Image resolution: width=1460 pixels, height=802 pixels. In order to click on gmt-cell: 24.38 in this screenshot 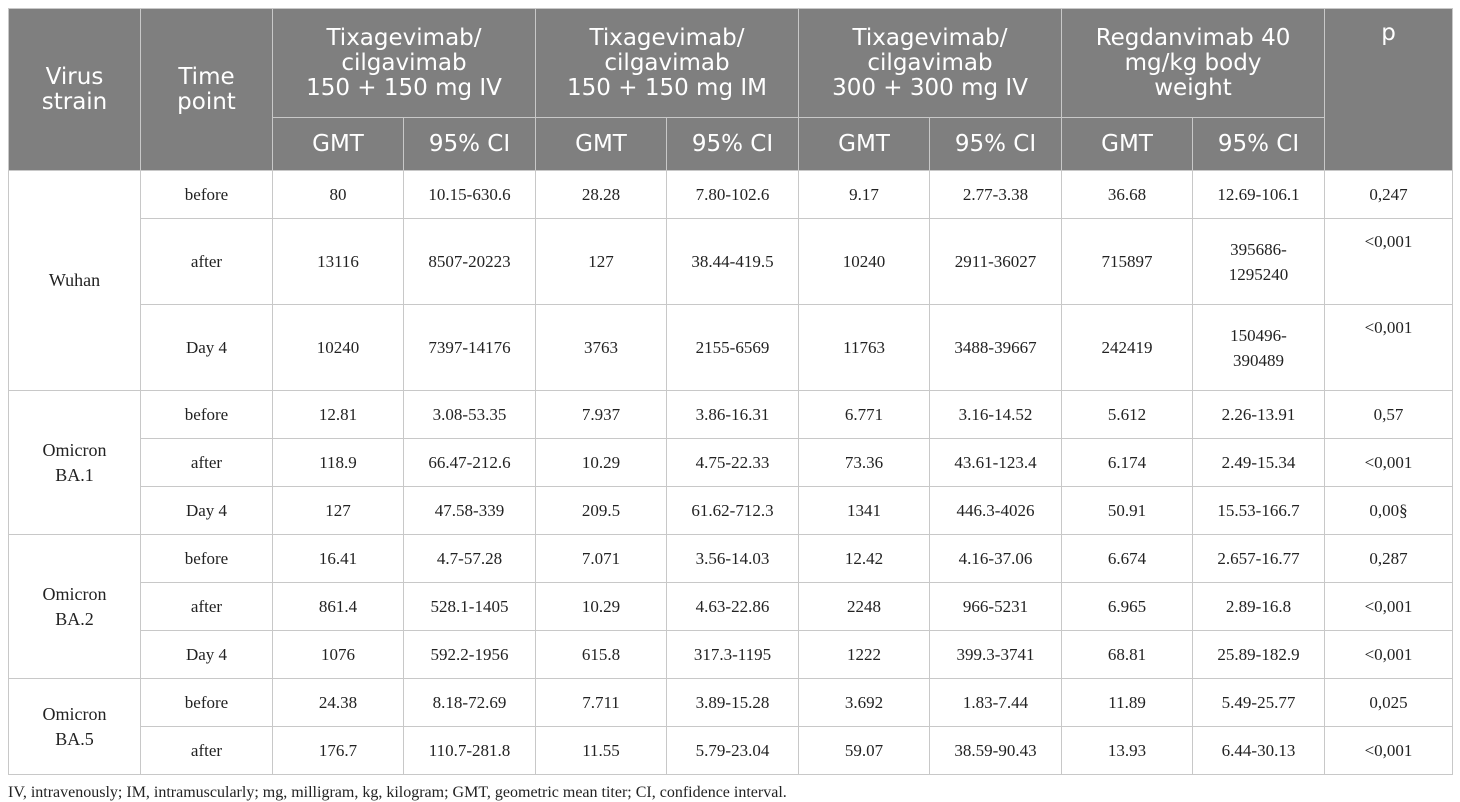, I will do `click(338, 702)`.